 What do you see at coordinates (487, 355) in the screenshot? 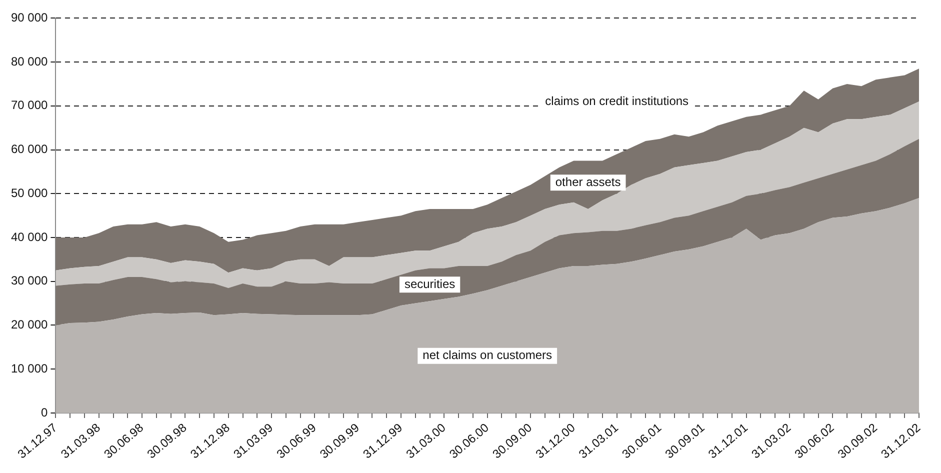
I see `annotation: net claims on customers` at bounding box center [487, 355].